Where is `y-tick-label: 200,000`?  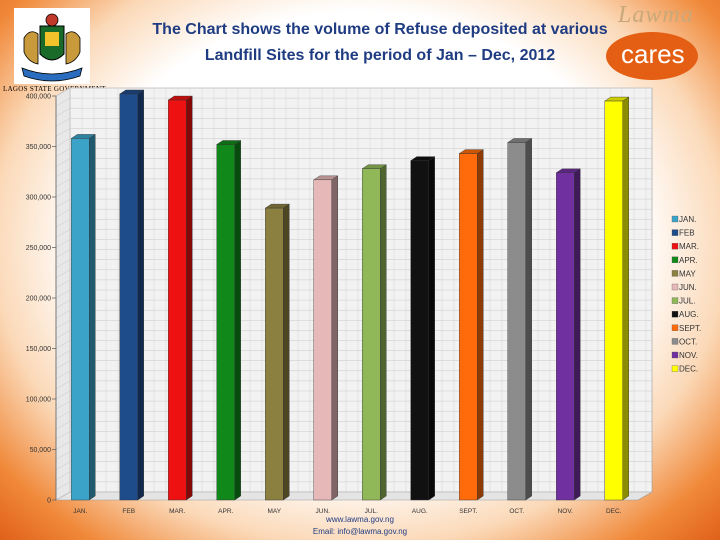 y-tick-label: 200,000 is located at coordinates (38, 299).